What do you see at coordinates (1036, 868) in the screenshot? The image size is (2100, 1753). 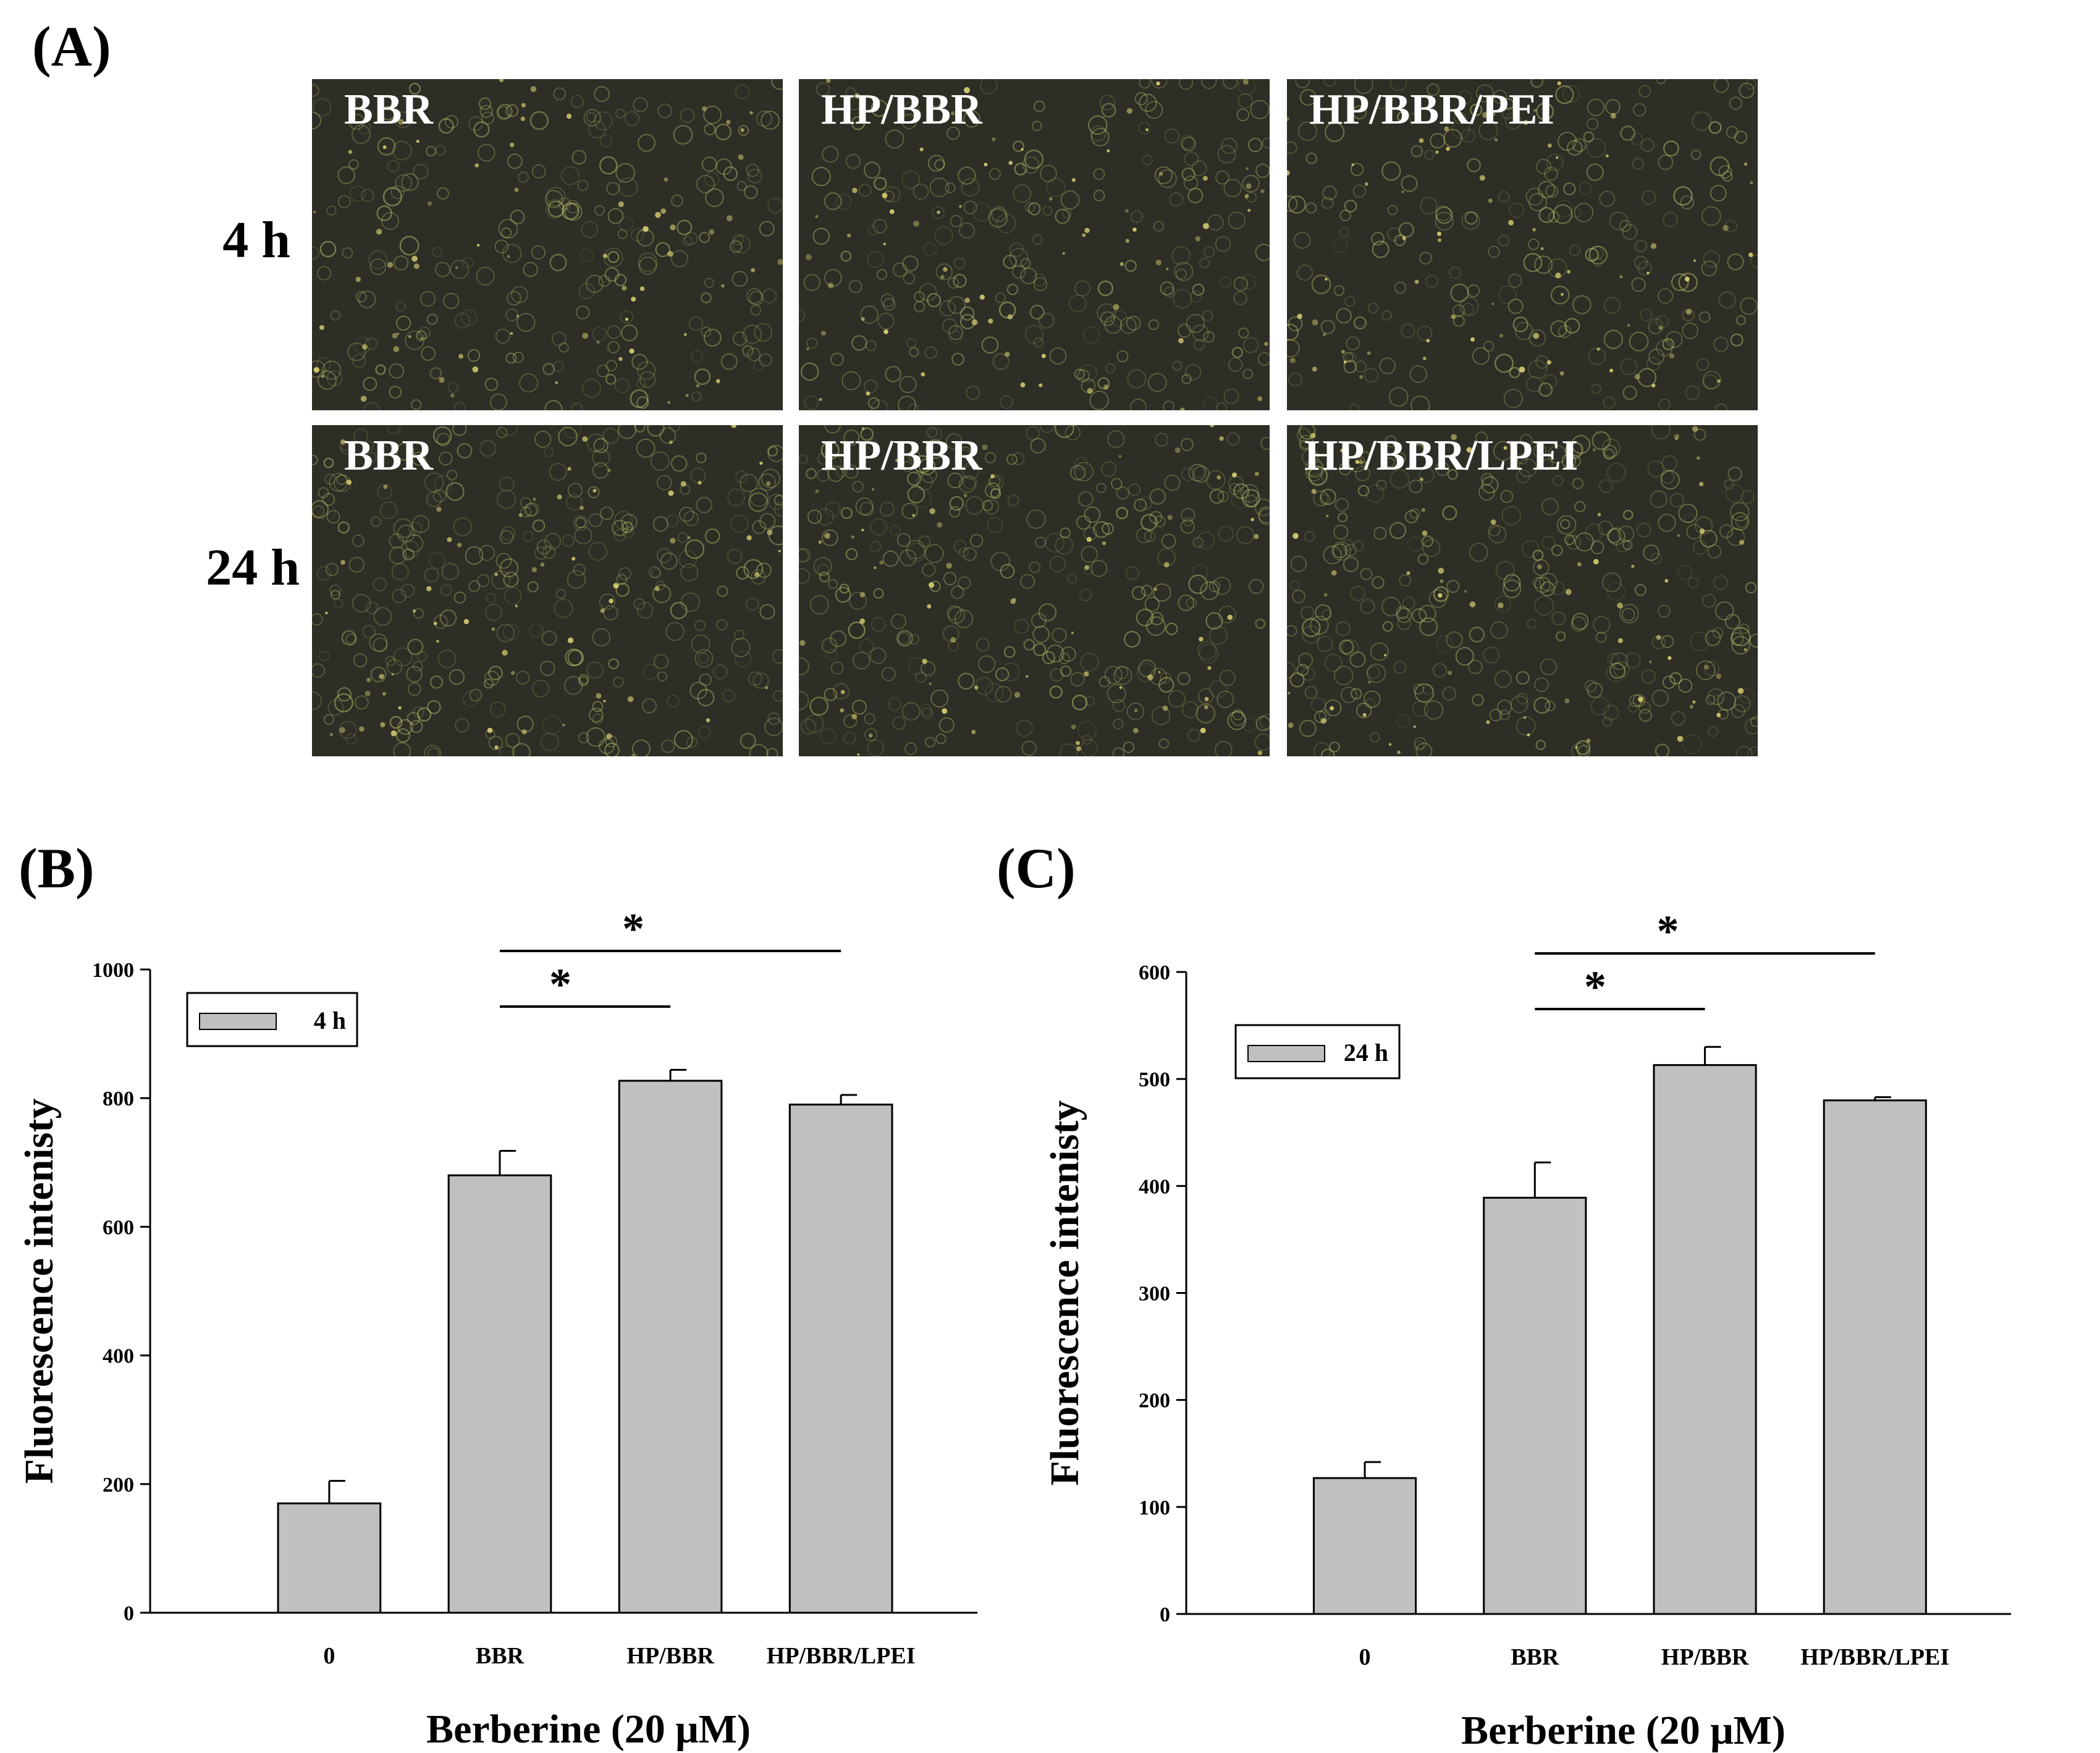 I see `panel-c-label: (C)` at bounding box center [1036, 868].